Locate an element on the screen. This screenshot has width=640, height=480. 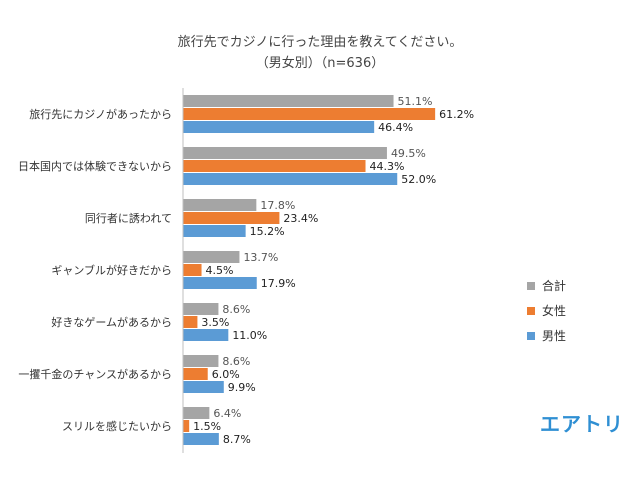
category-label: 日本国内では体験できないから is located at coordinates (95, 166).